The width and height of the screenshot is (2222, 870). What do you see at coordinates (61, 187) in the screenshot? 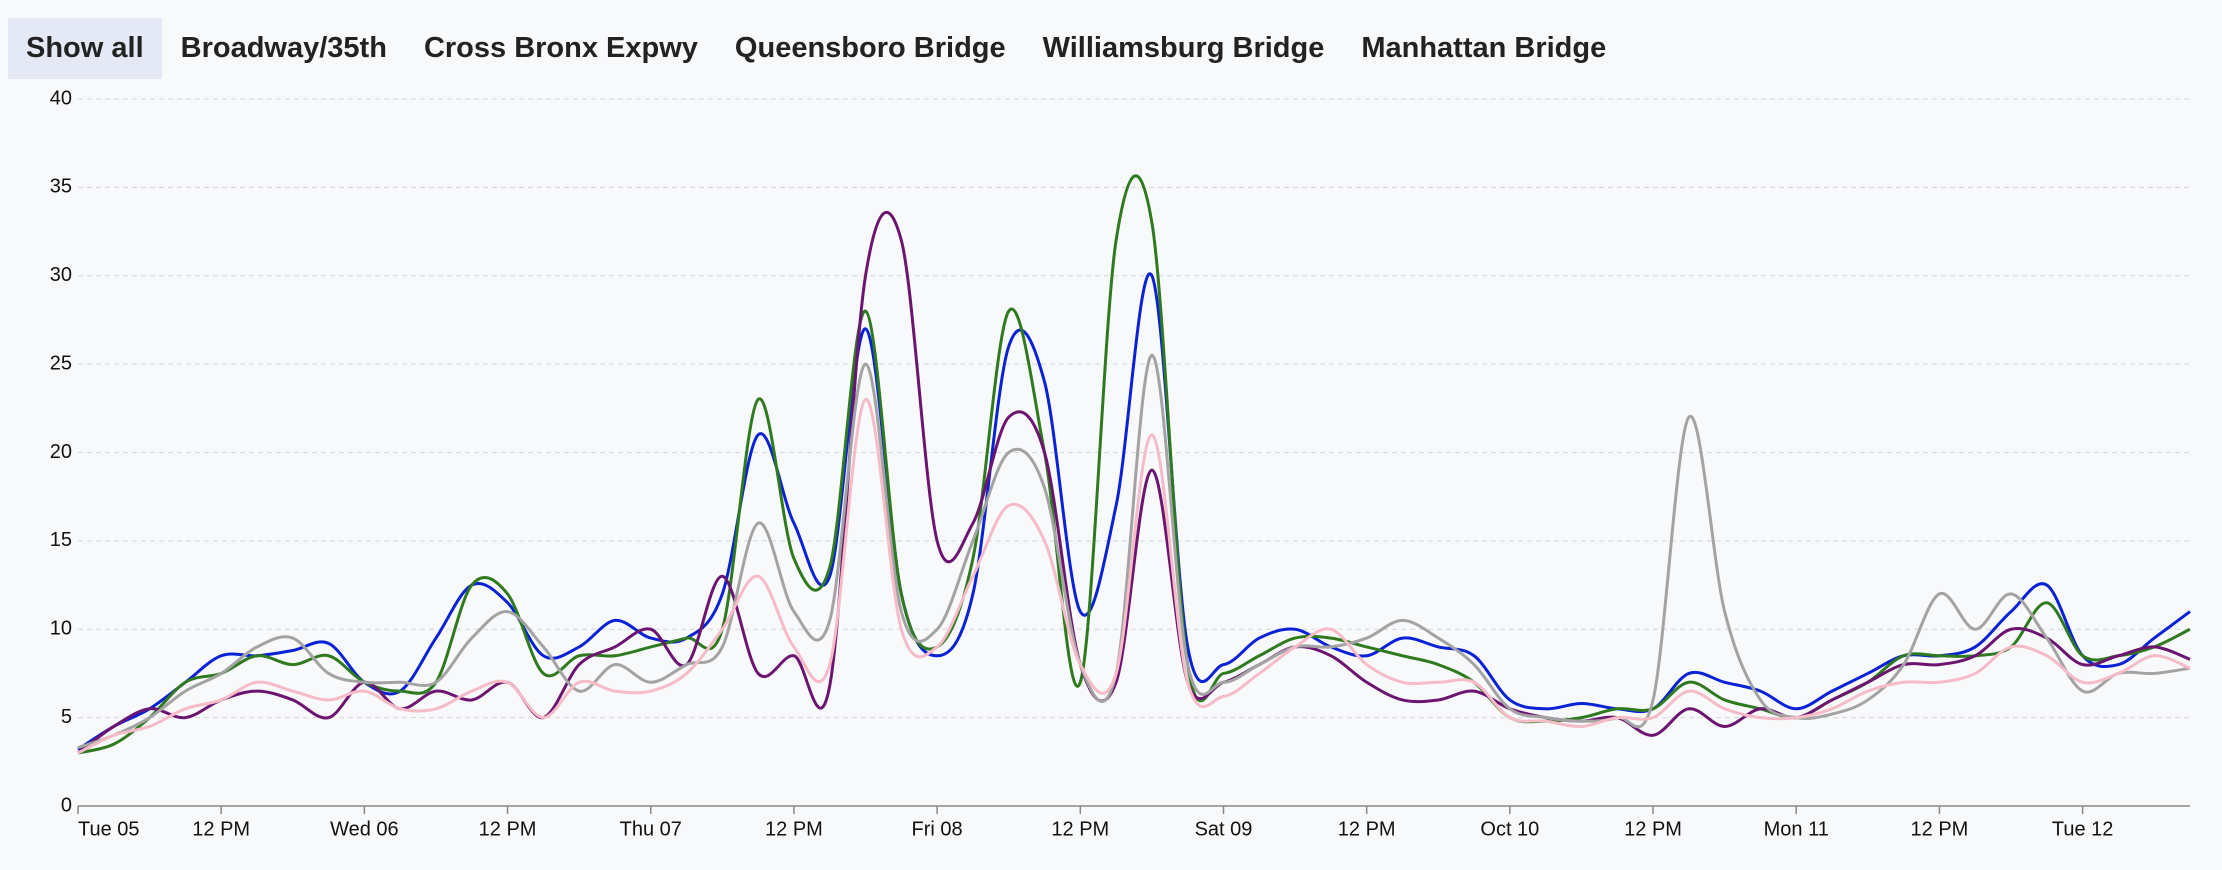
I see `y-tick-label: 35` at bounding box center [61, 187].